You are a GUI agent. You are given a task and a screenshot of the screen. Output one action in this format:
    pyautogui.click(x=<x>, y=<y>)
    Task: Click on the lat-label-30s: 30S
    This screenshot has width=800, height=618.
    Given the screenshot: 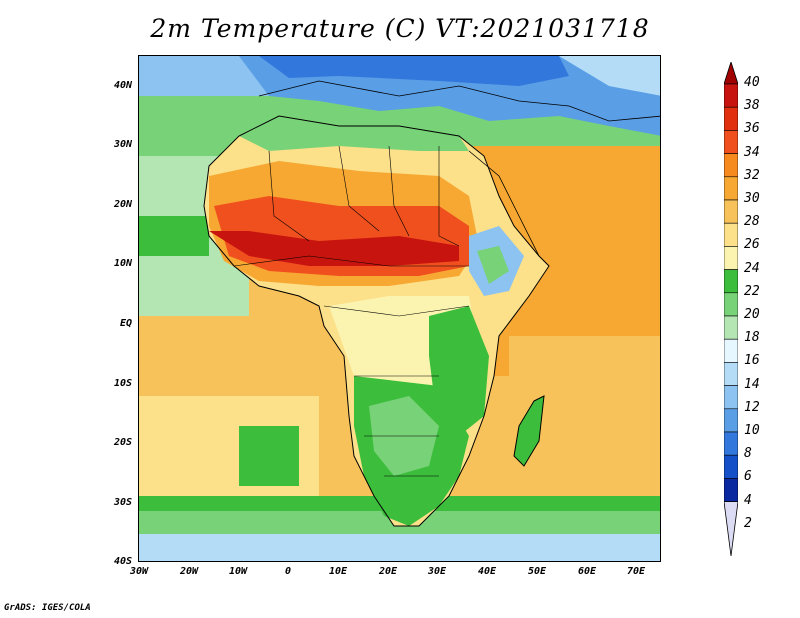 What is the action you would take?
    pyautogui.click(x=122, y=502)
    